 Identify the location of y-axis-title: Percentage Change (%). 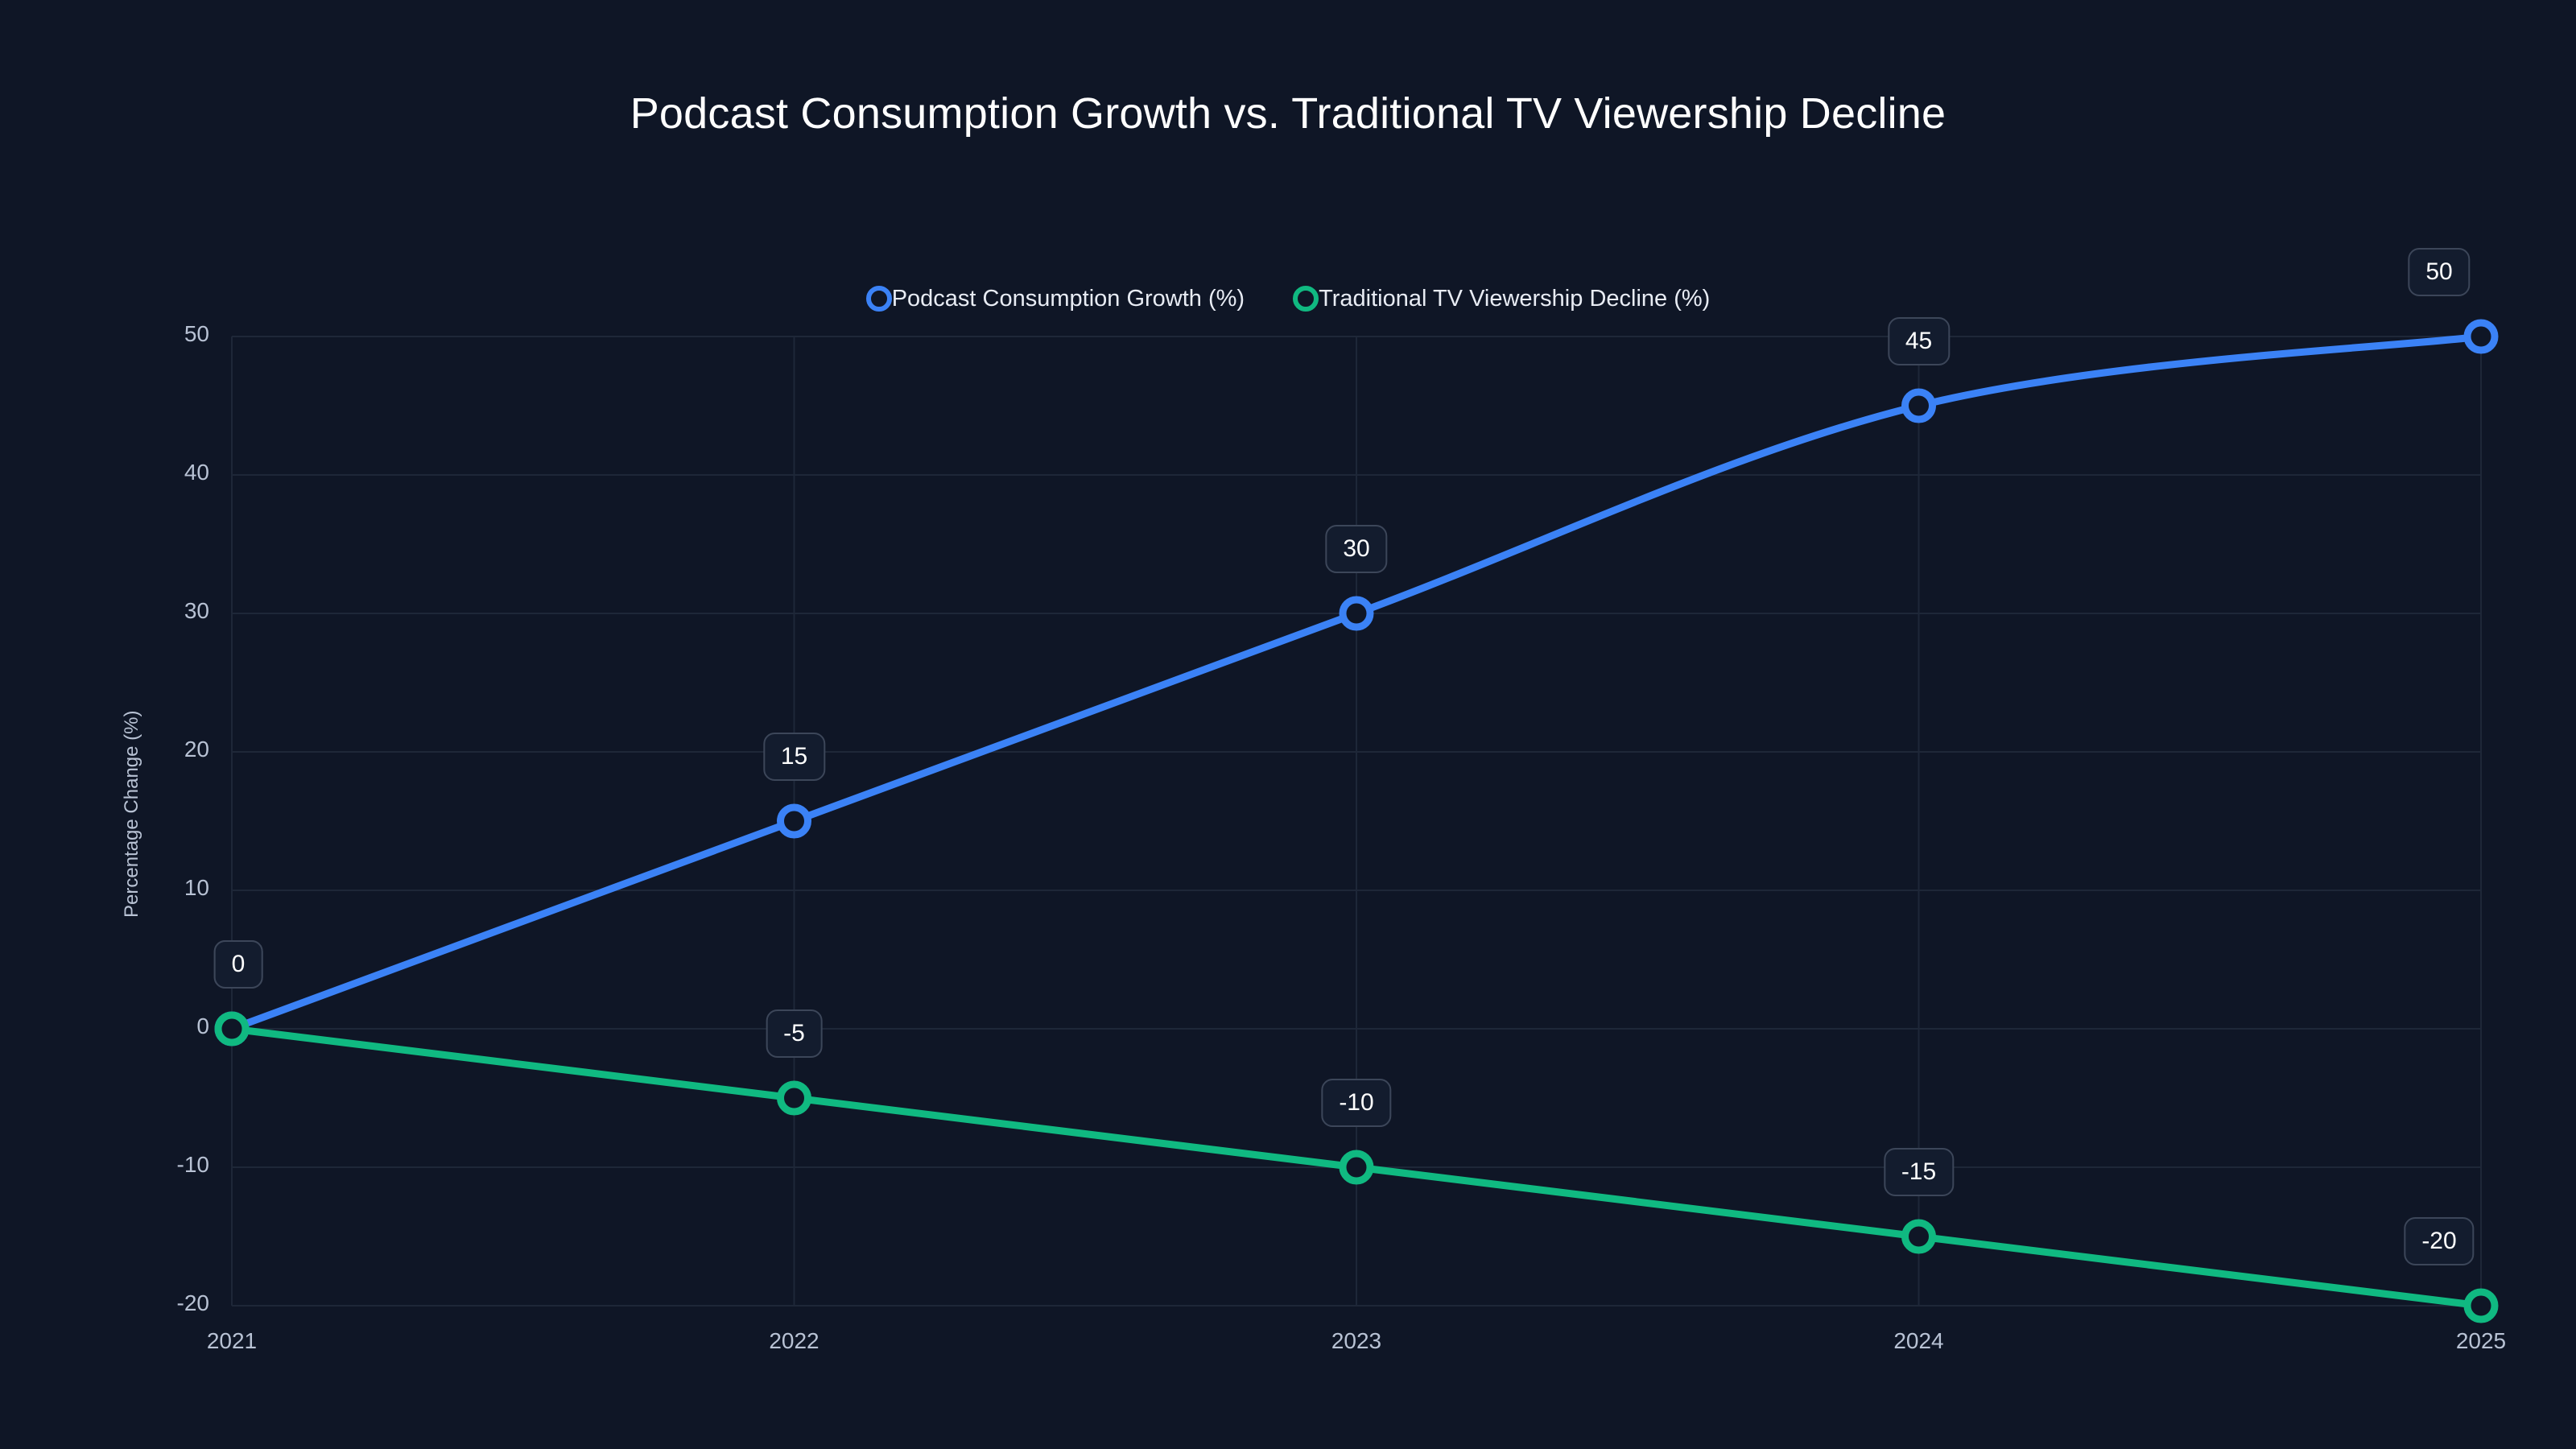
(131, 814).